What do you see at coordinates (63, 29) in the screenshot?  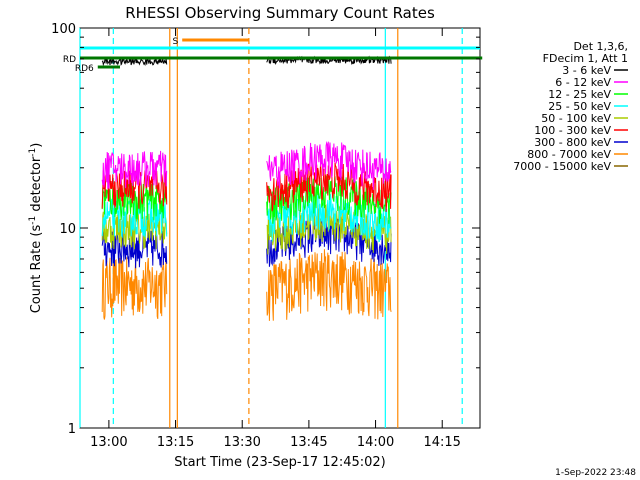 I see `y-tick-label: 100` at bounding box center [63, 29].